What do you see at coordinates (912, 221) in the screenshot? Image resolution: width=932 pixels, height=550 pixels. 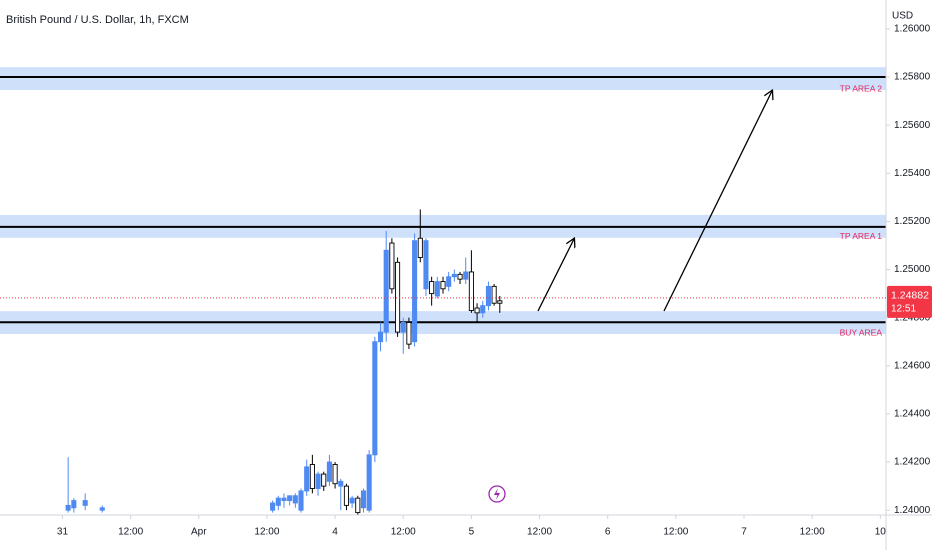 I see `y-tick-label: 1.25200` at bounding box center [912, 221].